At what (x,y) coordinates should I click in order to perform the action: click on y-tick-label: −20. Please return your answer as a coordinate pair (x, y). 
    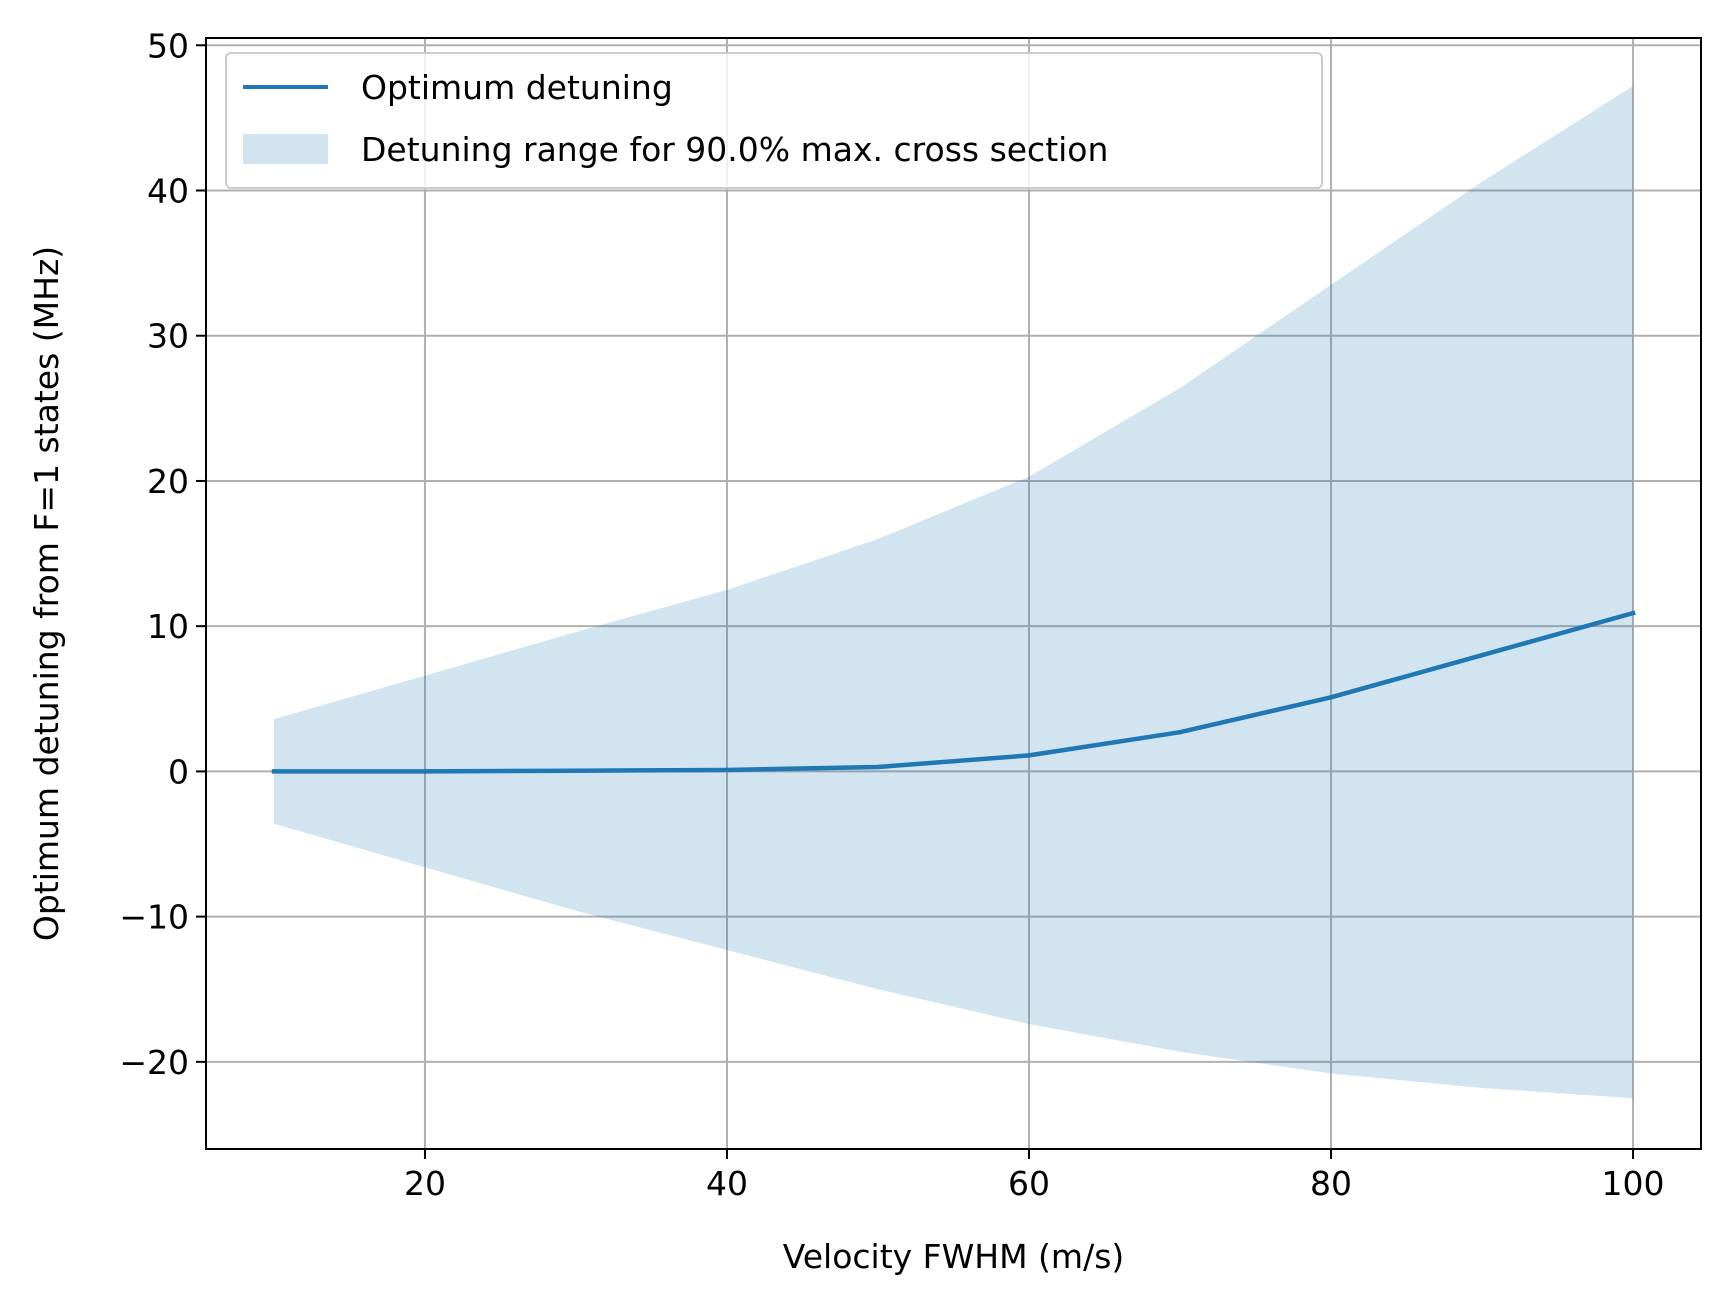
    Looking at the image, I should click on (154, 1062).